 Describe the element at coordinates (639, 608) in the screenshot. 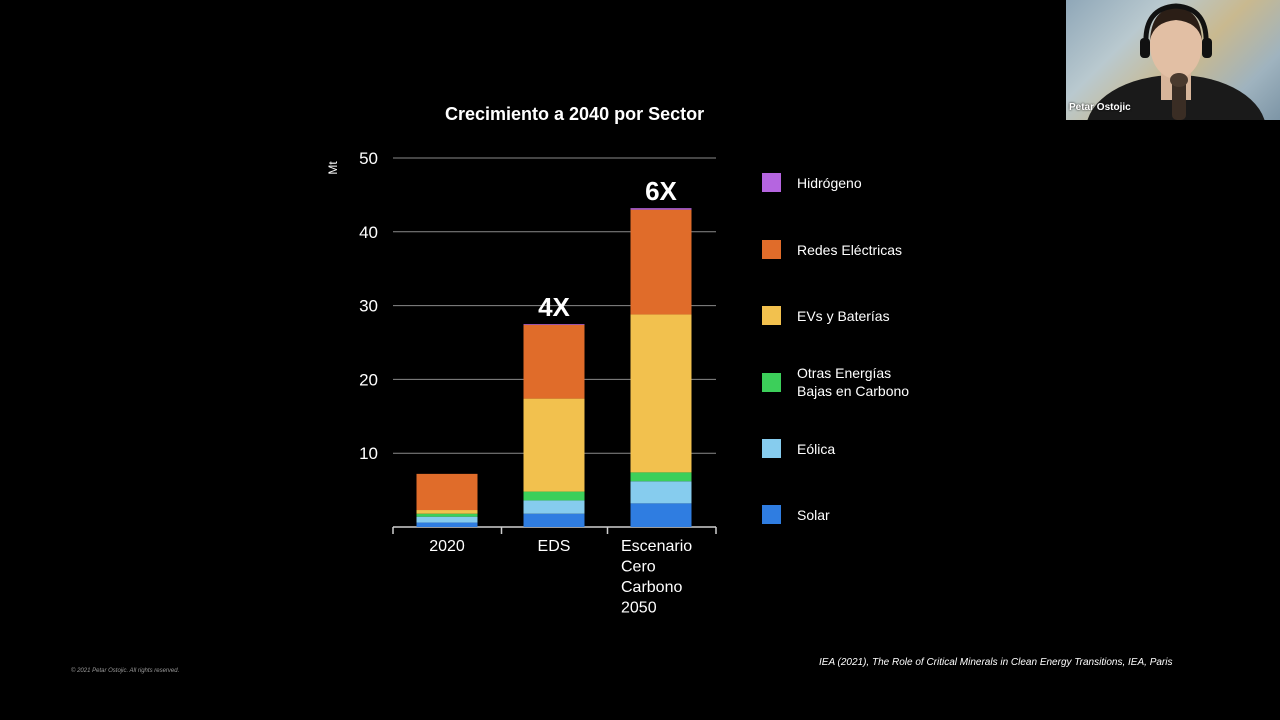

I see `x-tick-label: 2050` at that location.